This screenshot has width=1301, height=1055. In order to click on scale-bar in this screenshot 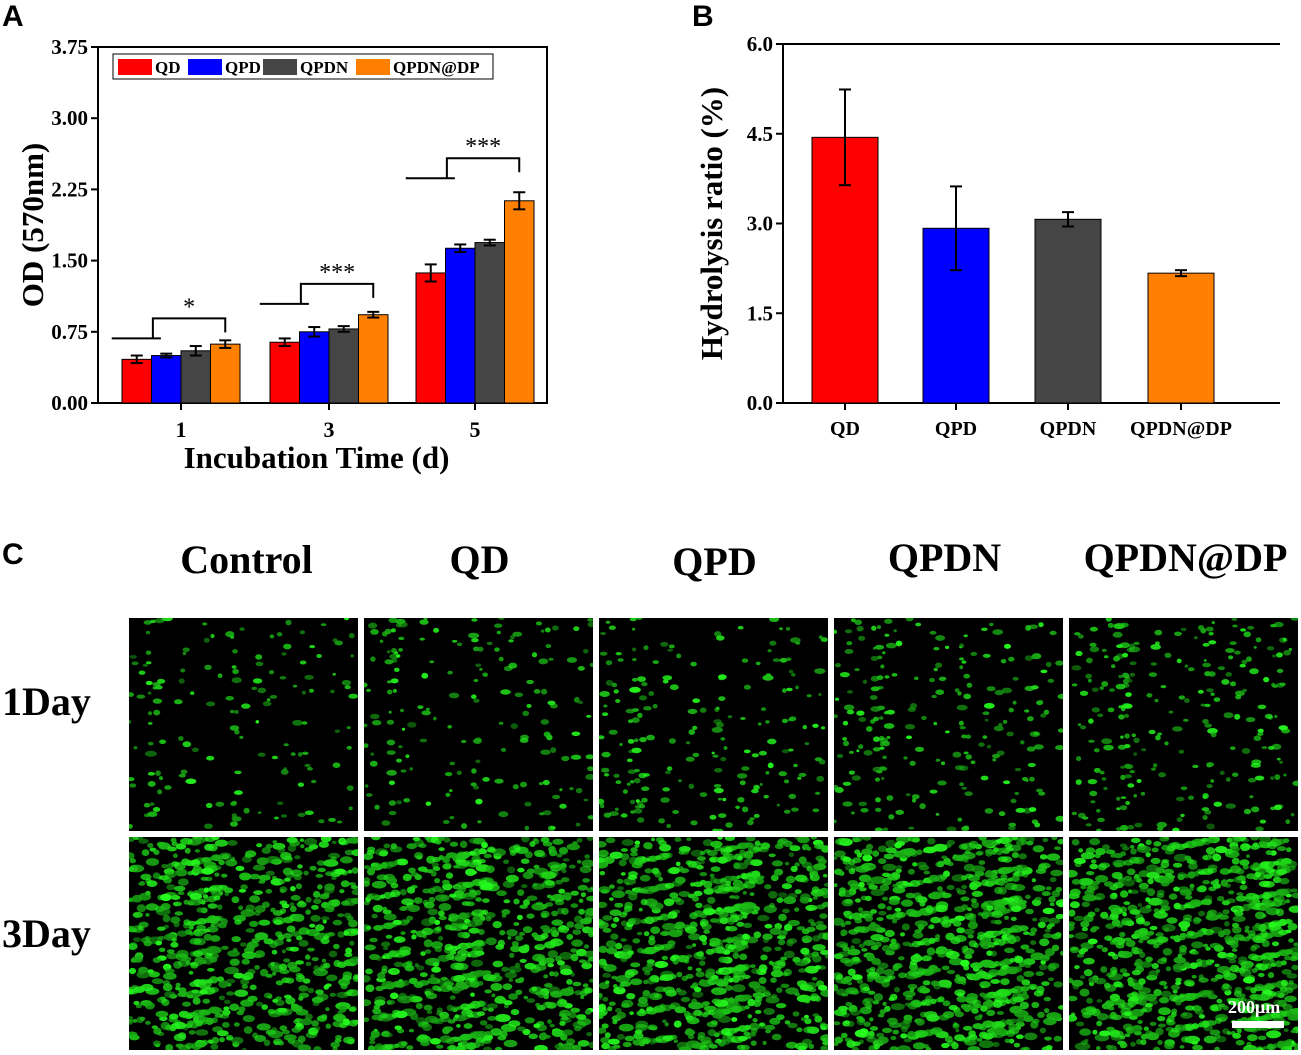, I will do `click(1258, 1024)`.